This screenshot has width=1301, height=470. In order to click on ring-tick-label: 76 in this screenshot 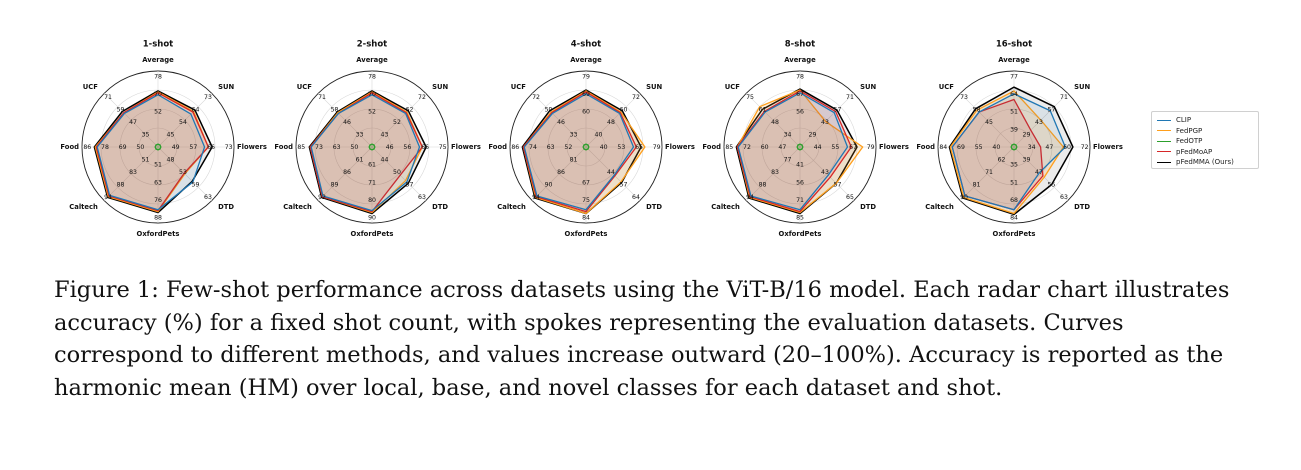, I will do `click(158, 200)`.